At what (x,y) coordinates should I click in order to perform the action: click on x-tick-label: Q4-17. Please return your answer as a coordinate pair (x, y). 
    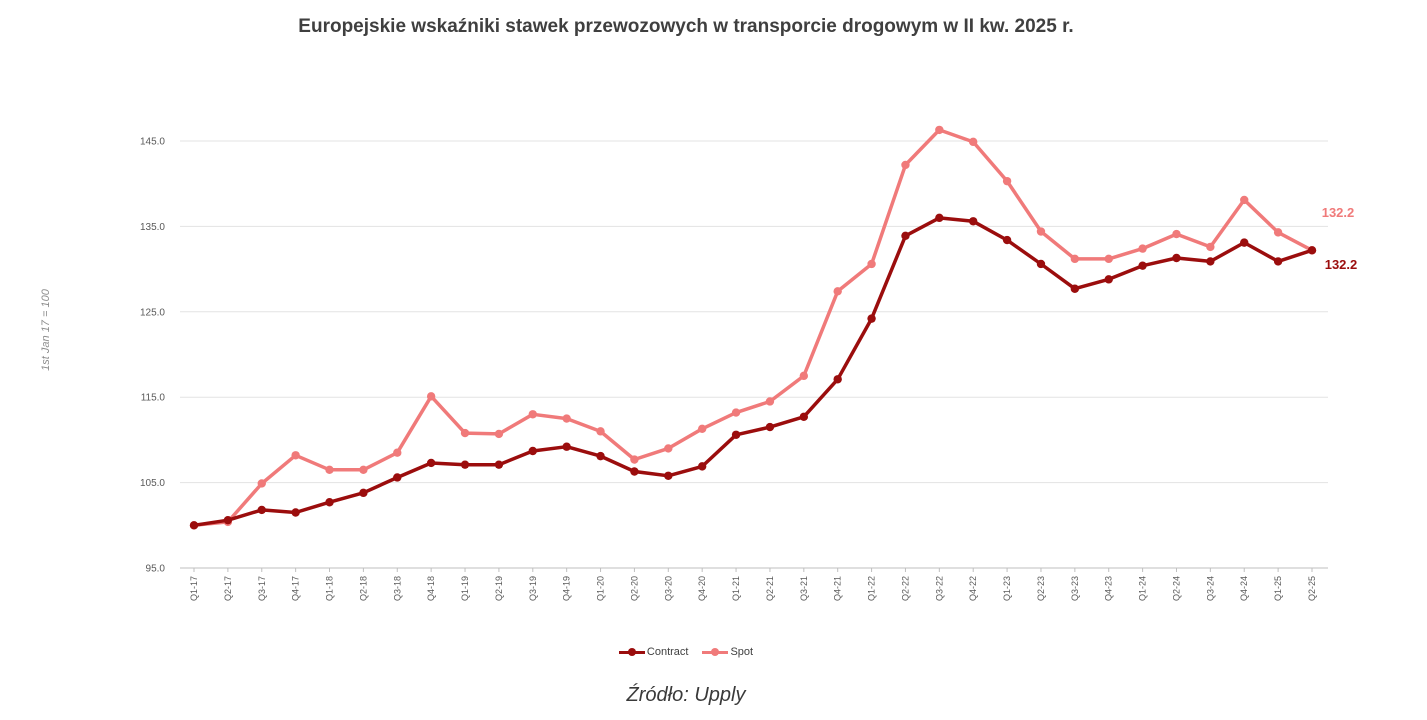
    Looking at the image, I should click on (296, 588).